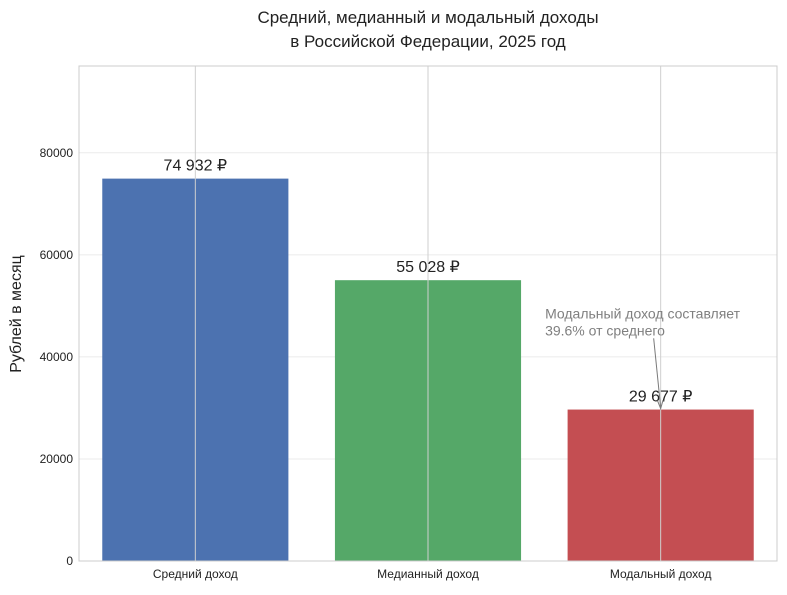 The image size is (787, 595). What do you see at coordinates (196, 166) in the screenshot?
I see `value-label-1: 74 932 ₽` at bounding box center [196, 166].